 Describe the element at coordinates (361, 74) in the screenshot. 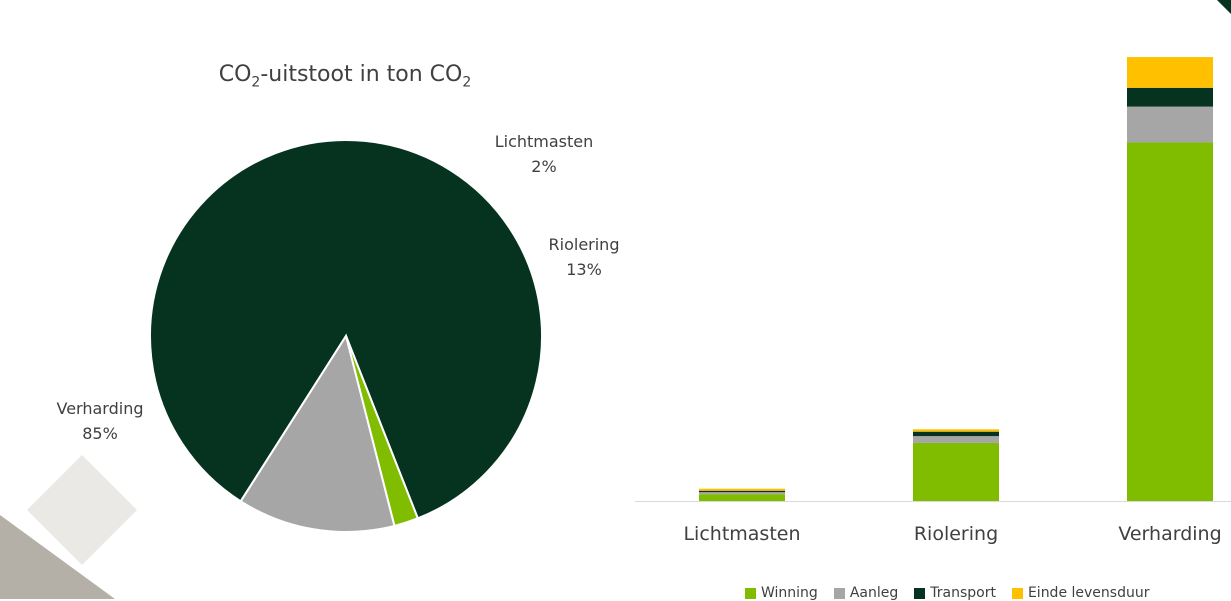

I see `pie-title-middle: -uitstoot in ton CO` at that location.